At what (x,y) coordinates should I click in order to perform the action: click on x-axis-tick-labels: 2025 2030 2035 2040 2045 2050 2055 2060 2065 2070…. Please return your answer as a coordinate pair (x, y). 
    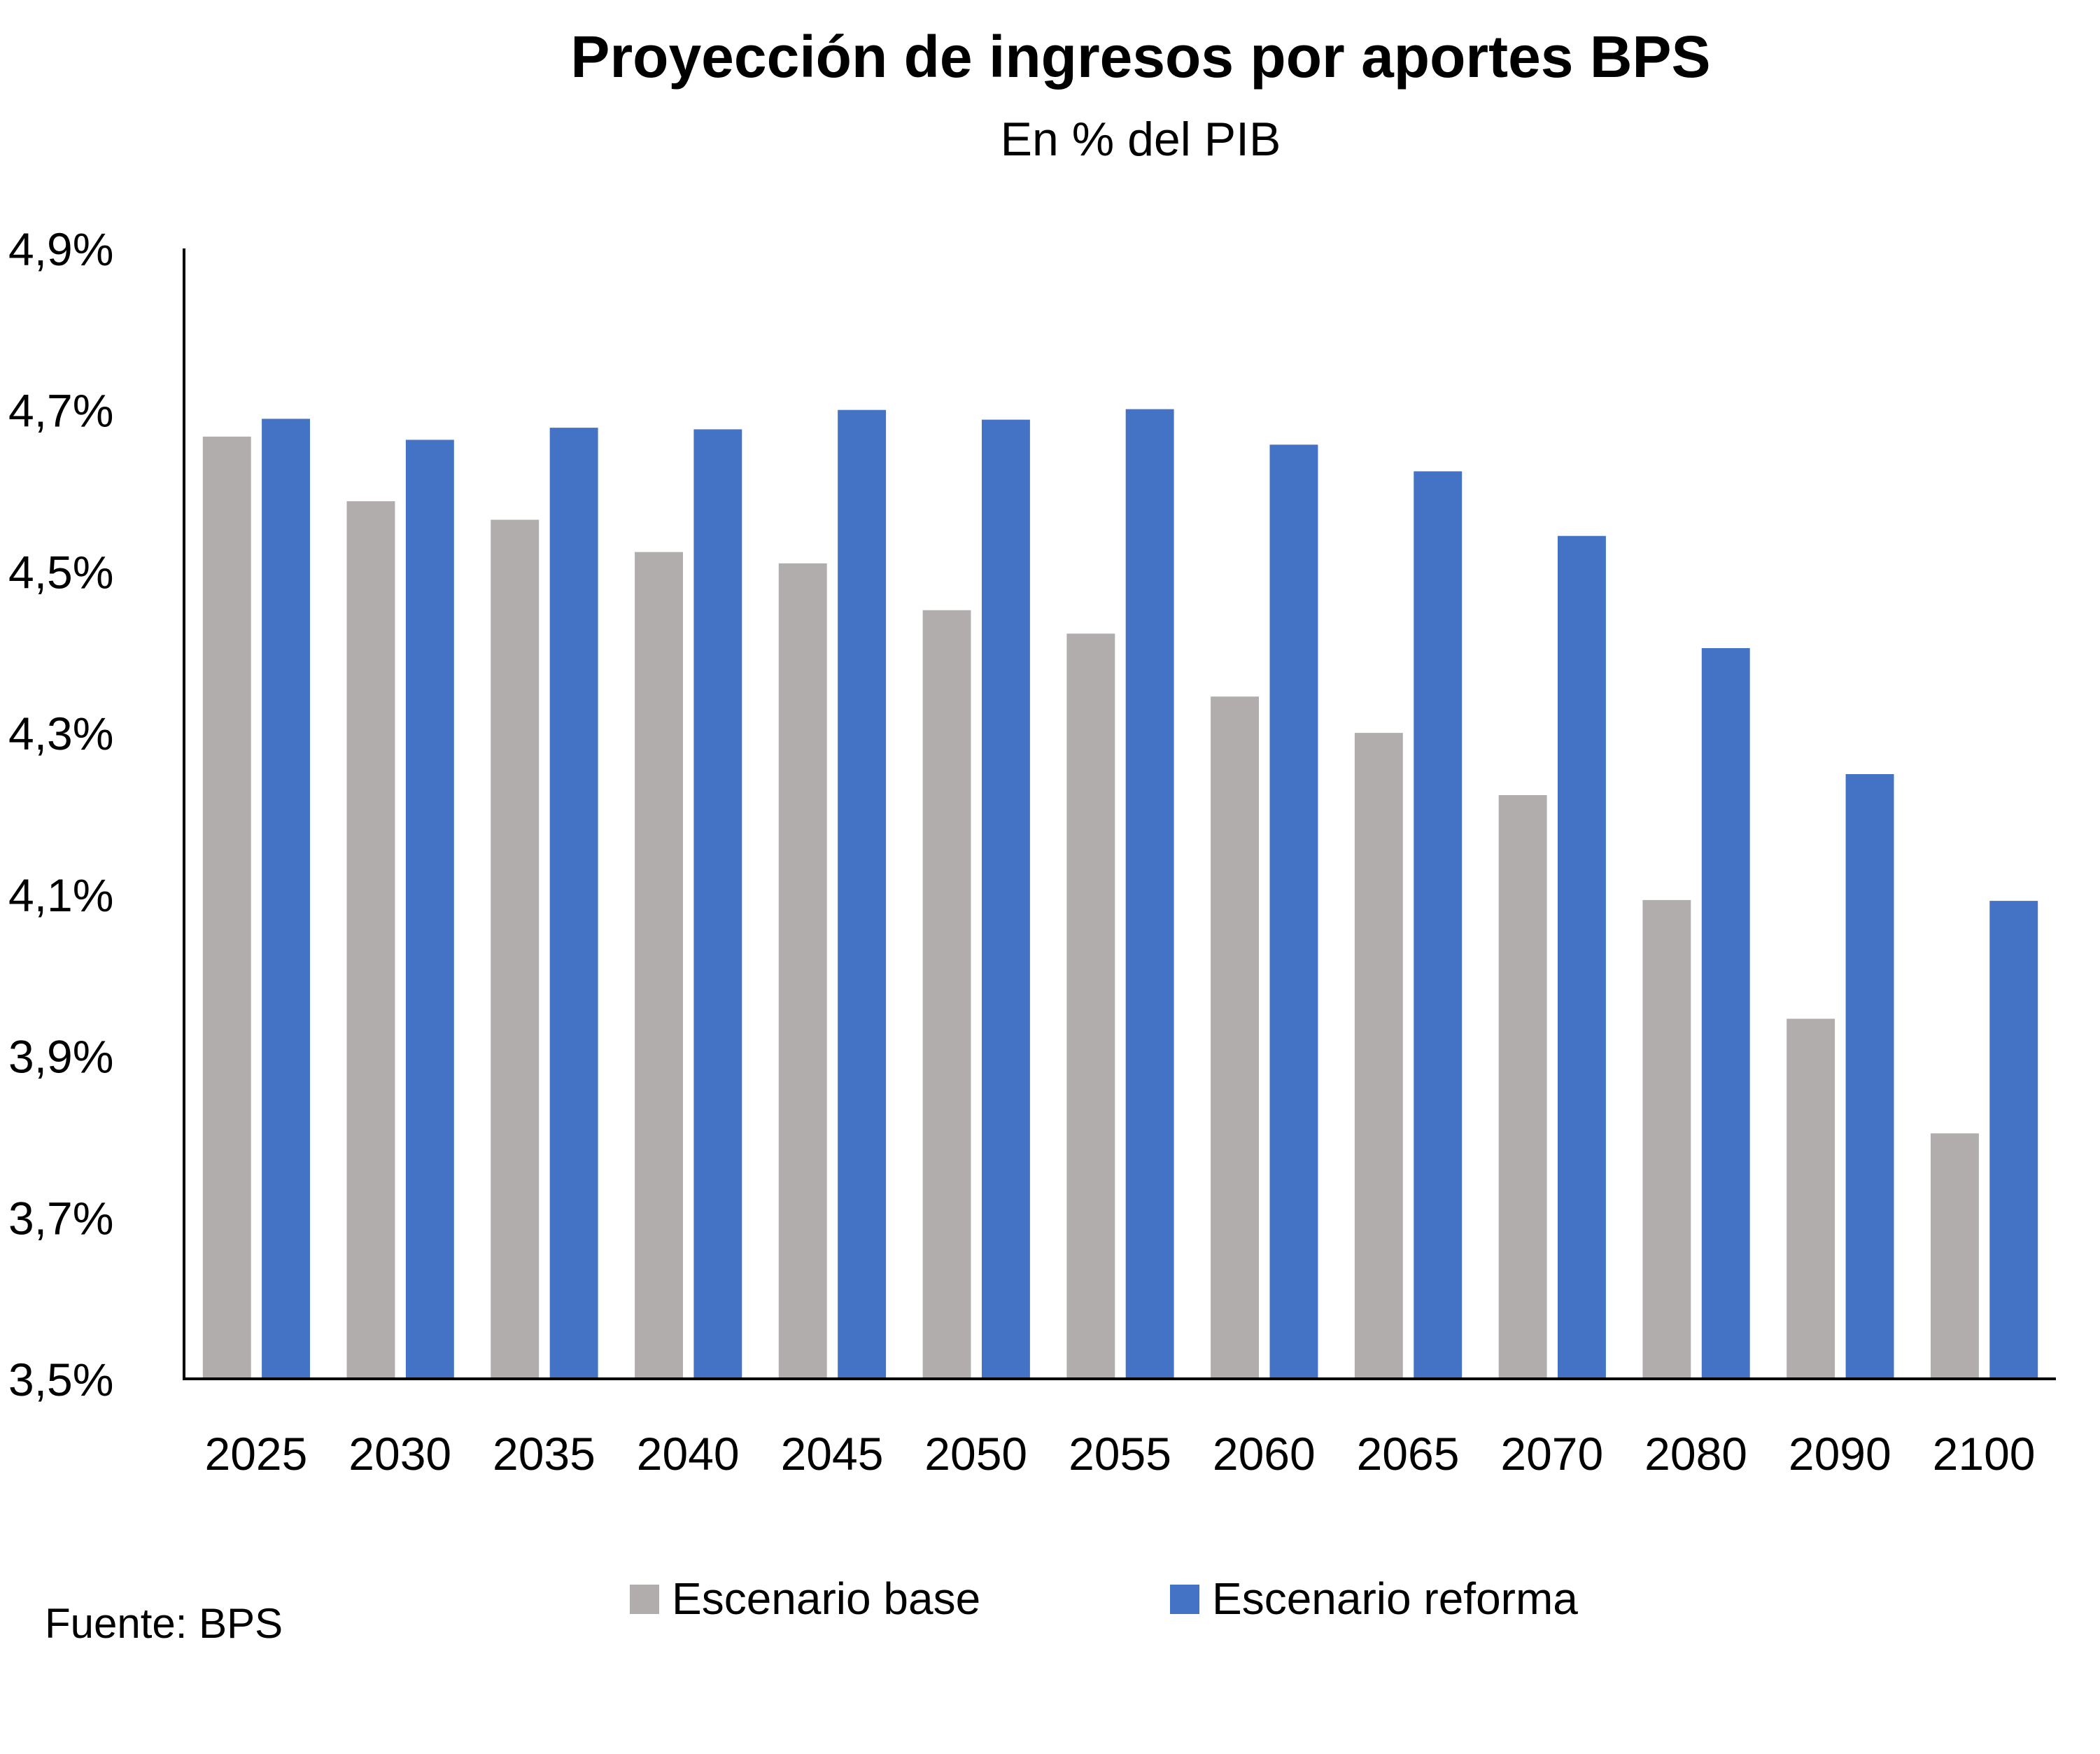
    Looking at the image, I should click on (1120, 1454).